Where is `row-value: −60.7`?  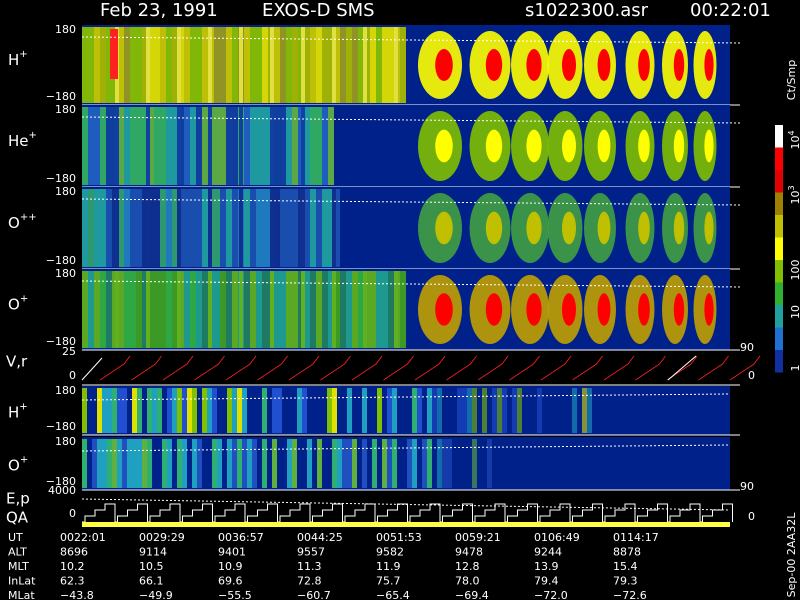
row-value: −60.7 is located at coordinates (314, 594).